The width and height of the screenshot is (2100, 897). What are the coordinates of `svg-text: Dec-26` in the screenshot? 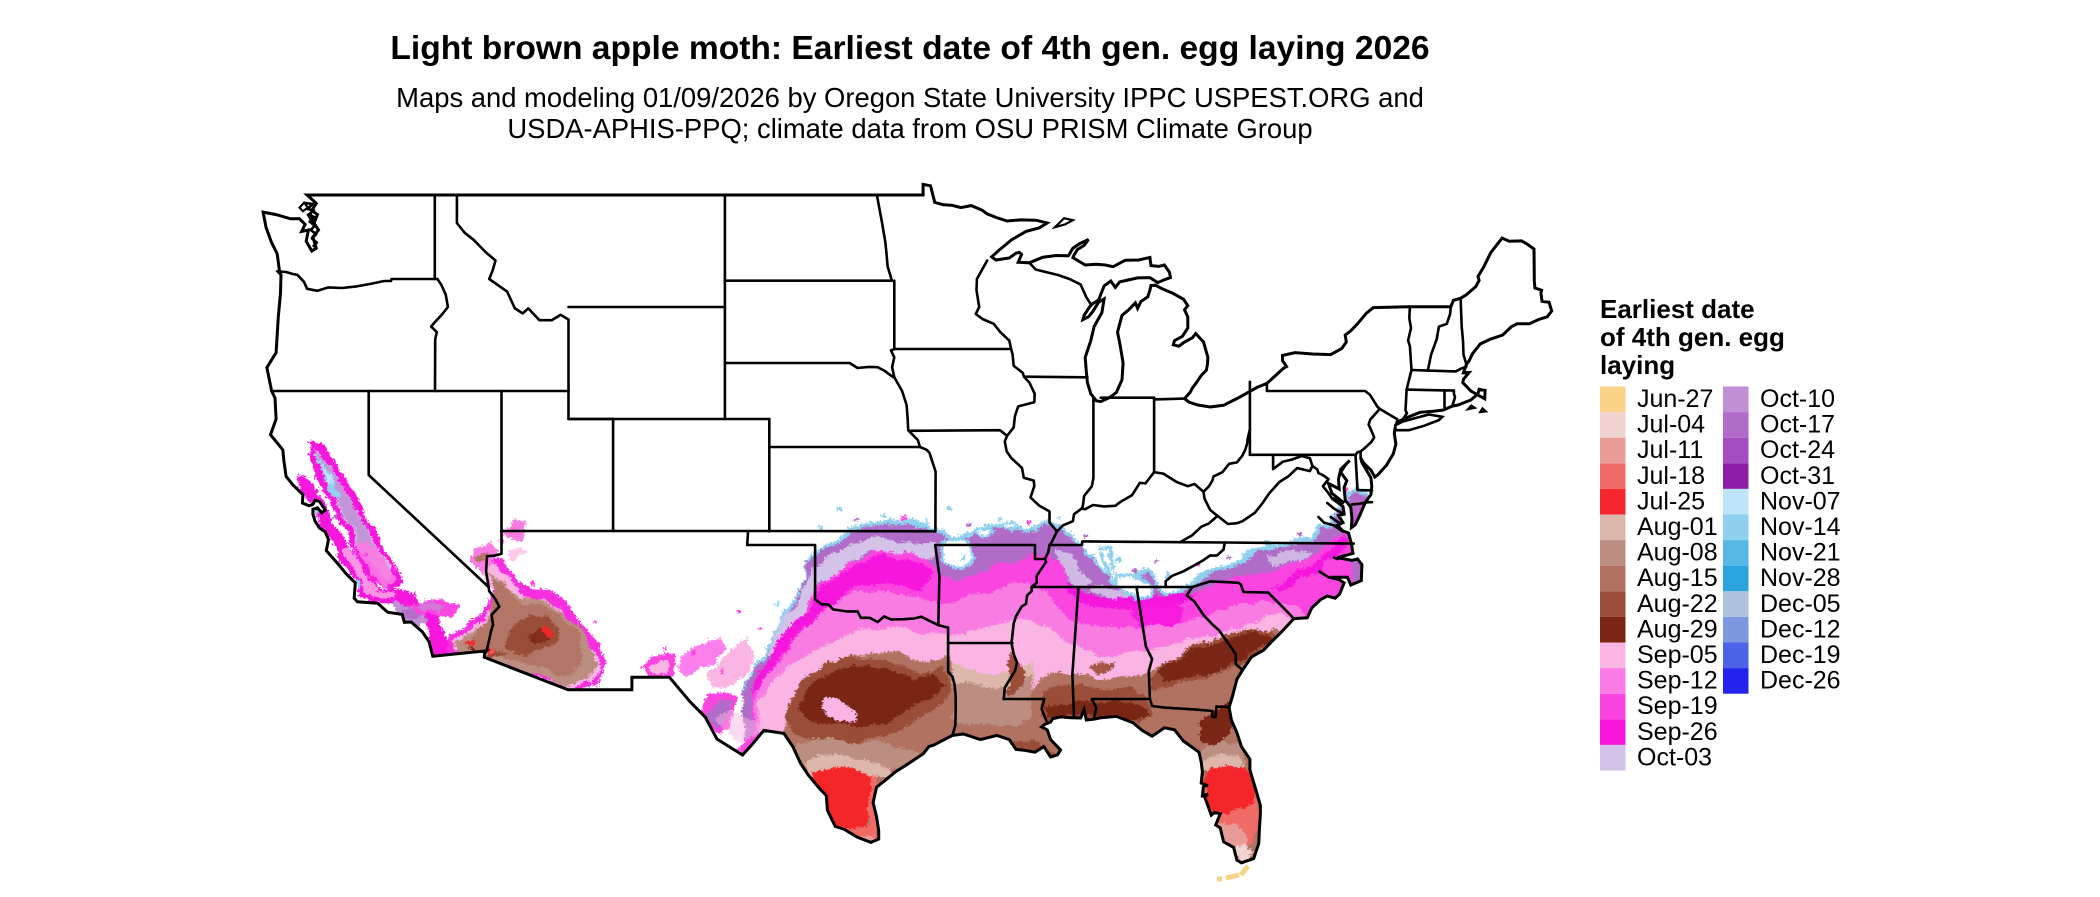 It's located at (1800, 681).